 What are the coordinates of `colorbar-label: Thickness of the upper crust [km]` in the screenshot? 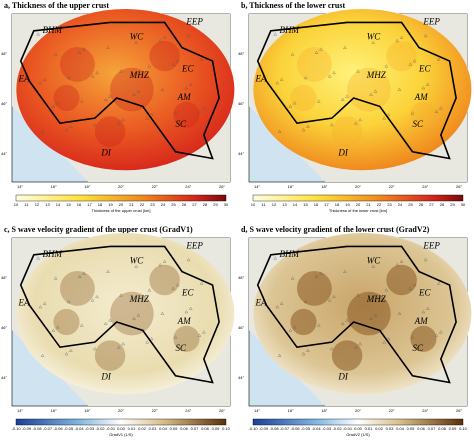 It's located at (121, 210).